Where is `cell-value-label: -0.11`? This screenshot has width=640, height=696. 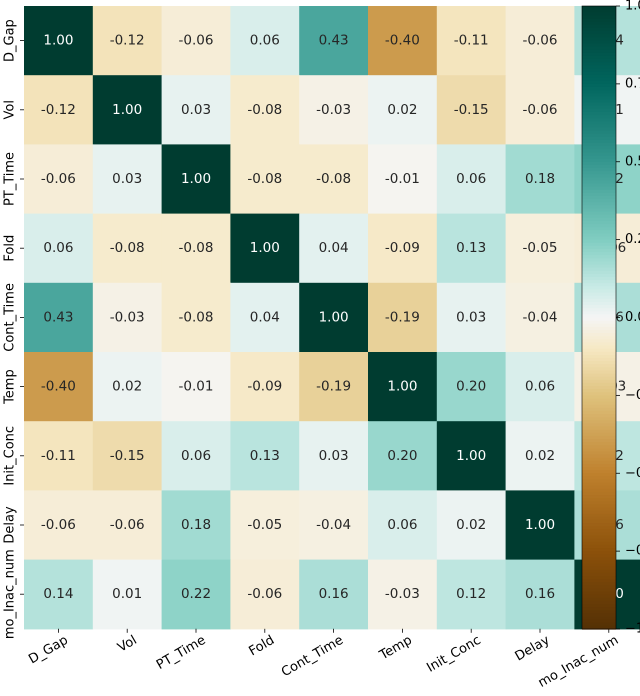 cell-value-label: -0.11 is located at coordinates (58, 456).